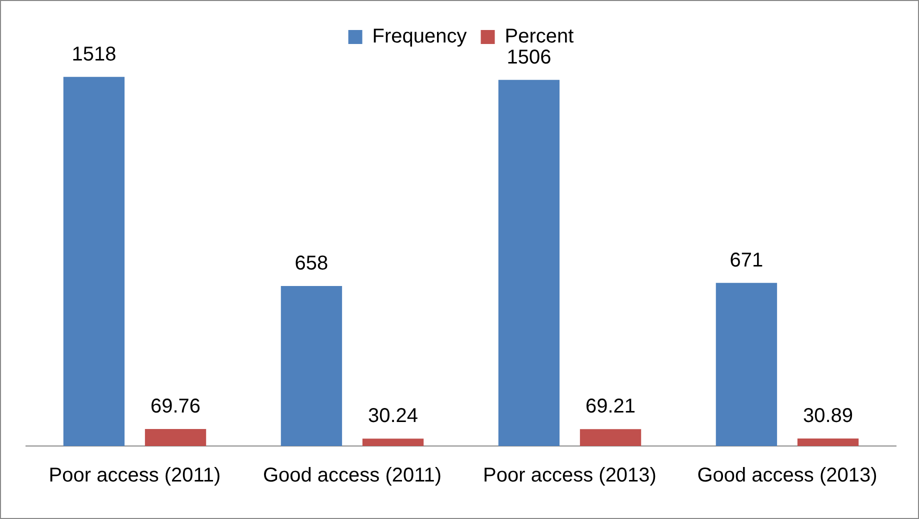 The image size is (919, 519). What do you see at coordinates (747, 260) in the screenshot?
I see `data-label: 671` at bounding box center [747, 260].